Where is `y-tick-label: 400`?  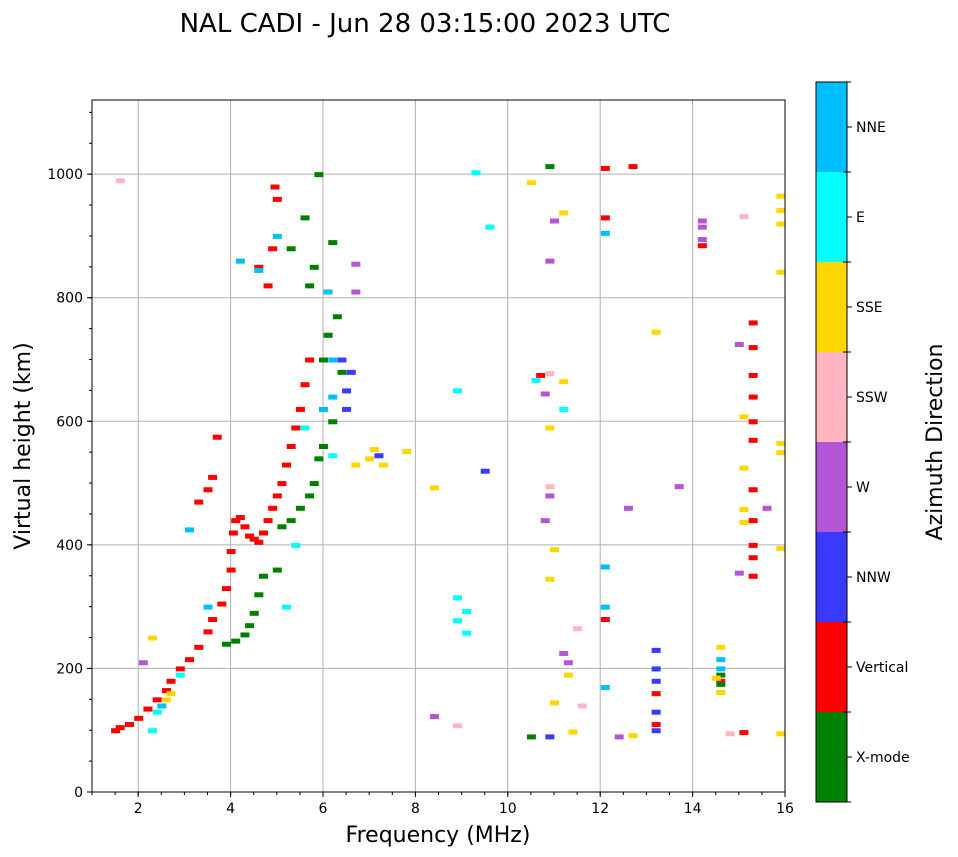 y-tick-label: 400 is located at coordinates (69, 546).